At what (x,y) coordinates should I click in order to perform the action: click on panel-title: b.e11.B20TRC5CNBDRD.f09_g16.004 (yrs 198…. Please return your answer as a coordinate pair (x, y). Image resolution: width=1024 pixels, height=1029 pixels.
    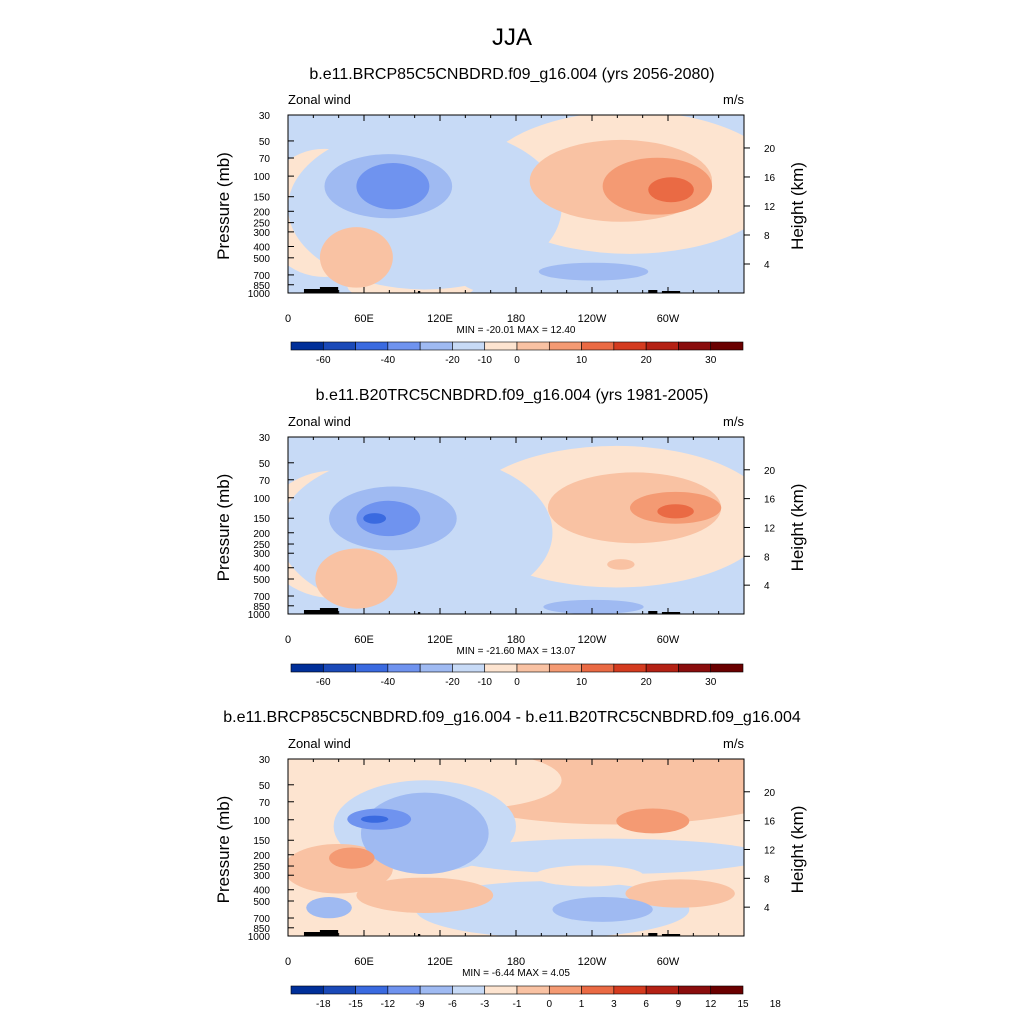
    Looking at the image, I should click on (512, 395).